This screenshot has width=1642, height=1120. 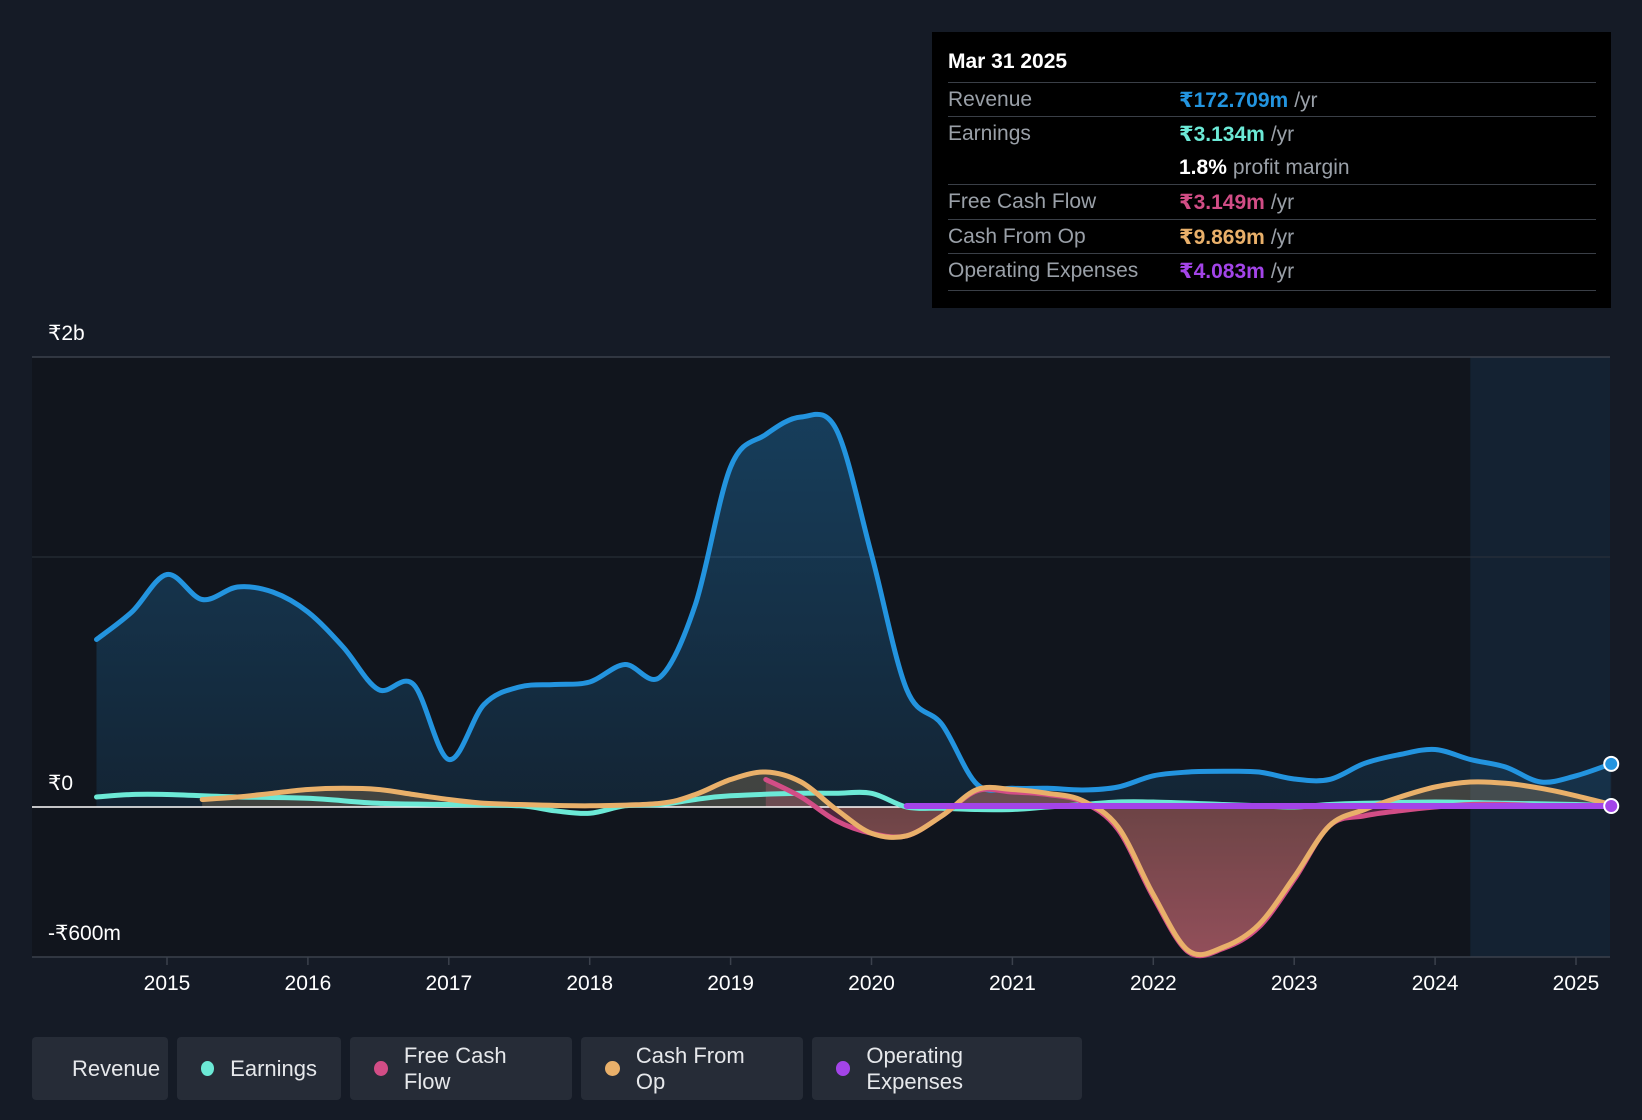 I want to click on tooltip-value: ₹9.869m/yr, so click(x=1237, y=237).